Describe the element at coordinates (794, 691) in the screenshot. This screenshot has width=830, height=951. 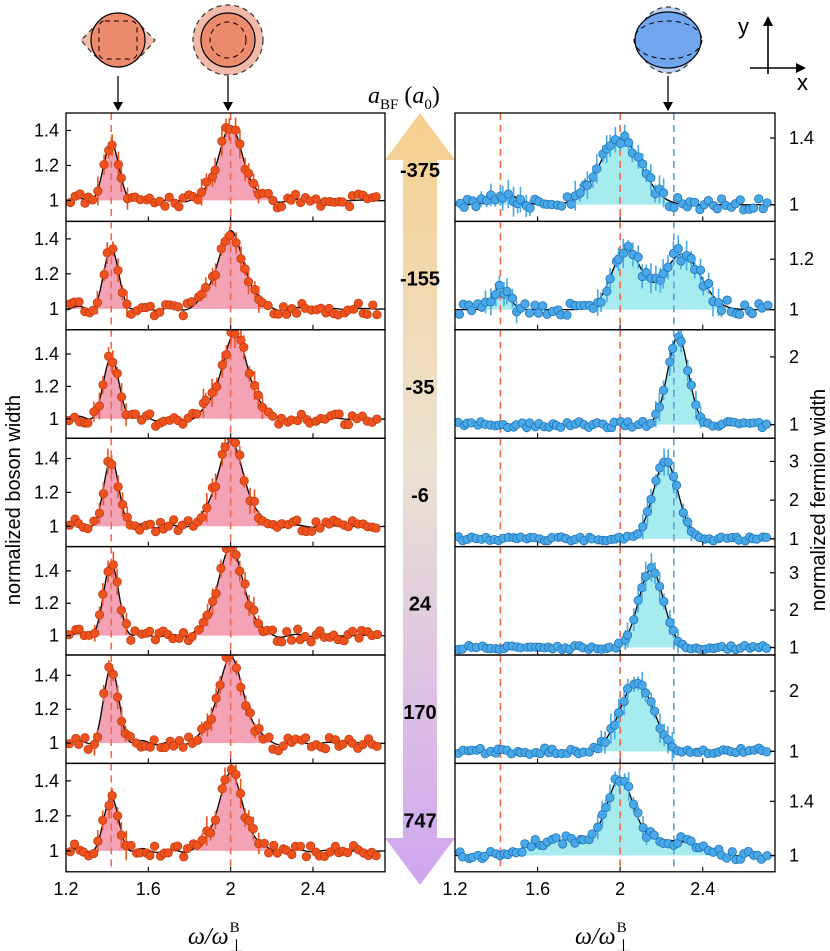
I see `ytick-label: 2` at that location.